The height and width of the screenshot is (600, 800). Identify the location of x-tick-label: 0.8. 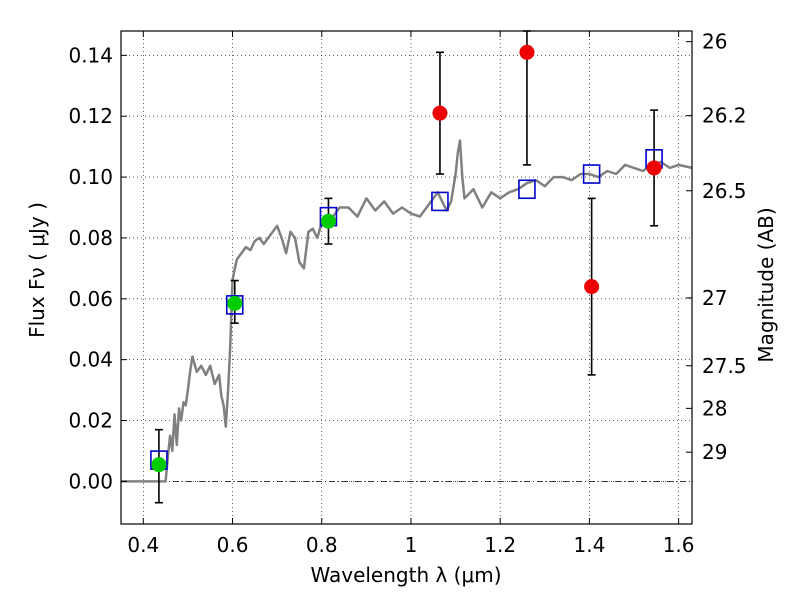
(322, 545).